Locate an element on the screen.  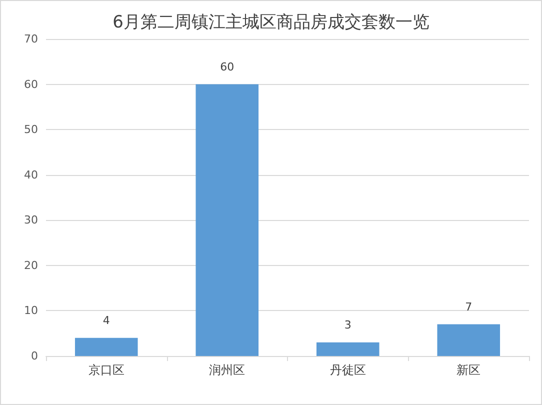
x-tick-label: 新区 is located at coordinates (468, 370).